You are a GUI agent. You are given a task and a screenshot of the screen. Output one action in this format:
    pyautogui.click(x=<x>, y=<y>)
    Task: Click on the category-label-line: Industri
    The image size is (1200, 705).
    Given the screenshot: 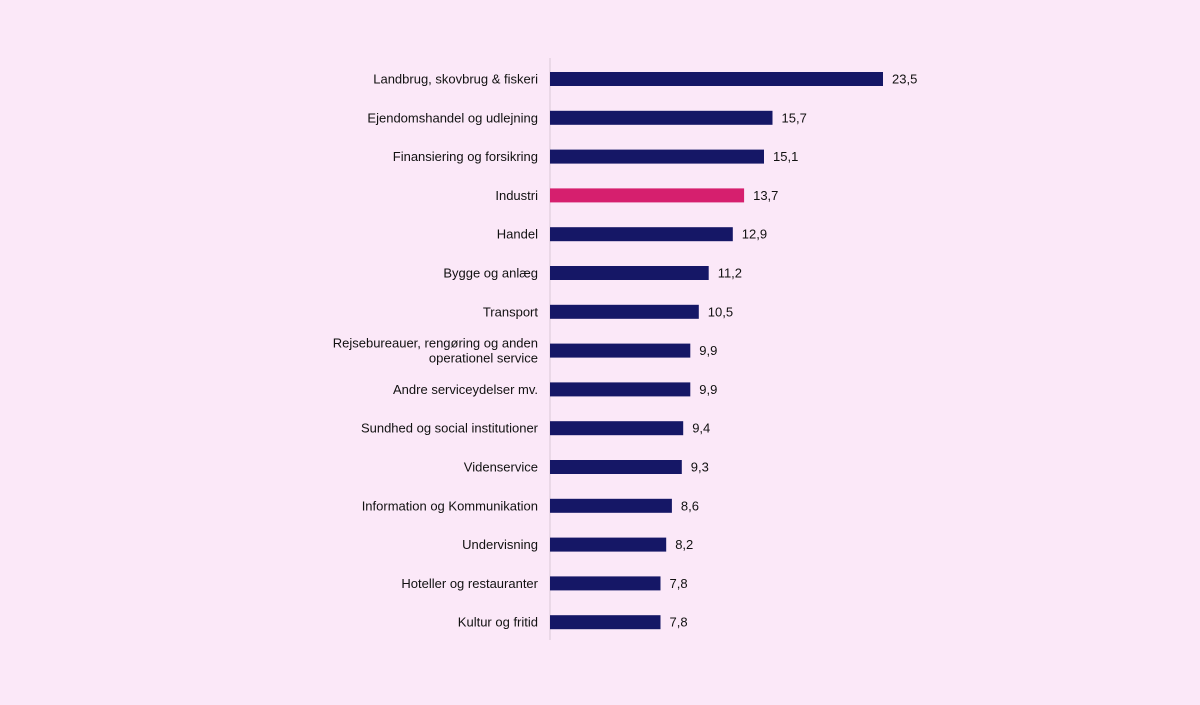 What is the action you would take?
    pyautogui.click(x=516, y=195)
    